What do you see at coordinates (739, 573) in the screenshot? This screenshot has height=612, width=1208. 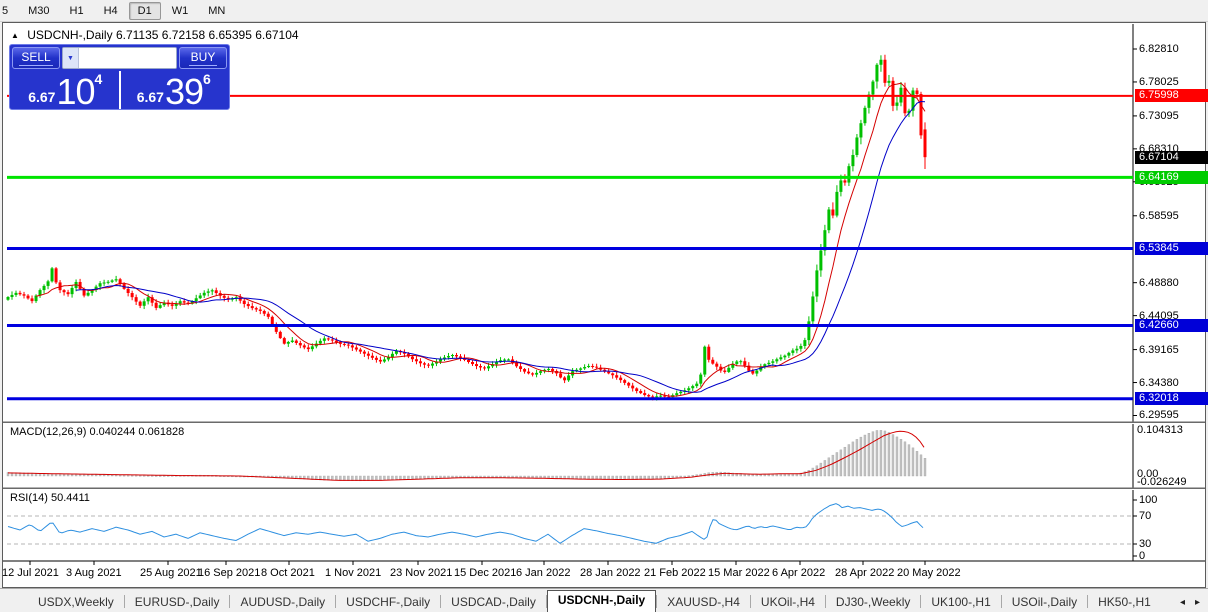 I see `date-label: 15 Mar 2022` at bounding box center [739, 573].